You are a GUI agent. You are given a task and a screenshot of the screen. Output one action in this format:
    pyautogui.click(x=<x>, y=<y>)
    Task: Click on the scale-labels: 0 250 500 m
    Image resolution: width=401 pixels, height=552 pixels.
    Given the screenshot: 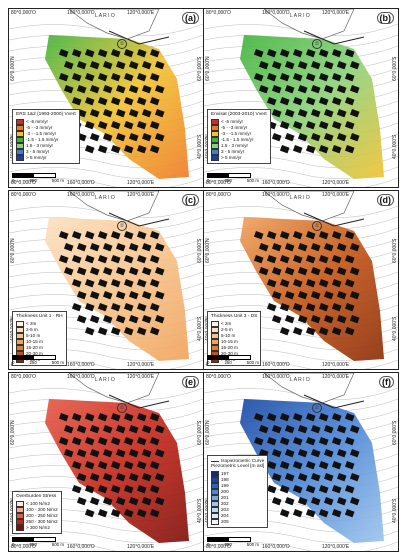 What is the action you would take?
    pyautogui.click(x=38, y=362)
    